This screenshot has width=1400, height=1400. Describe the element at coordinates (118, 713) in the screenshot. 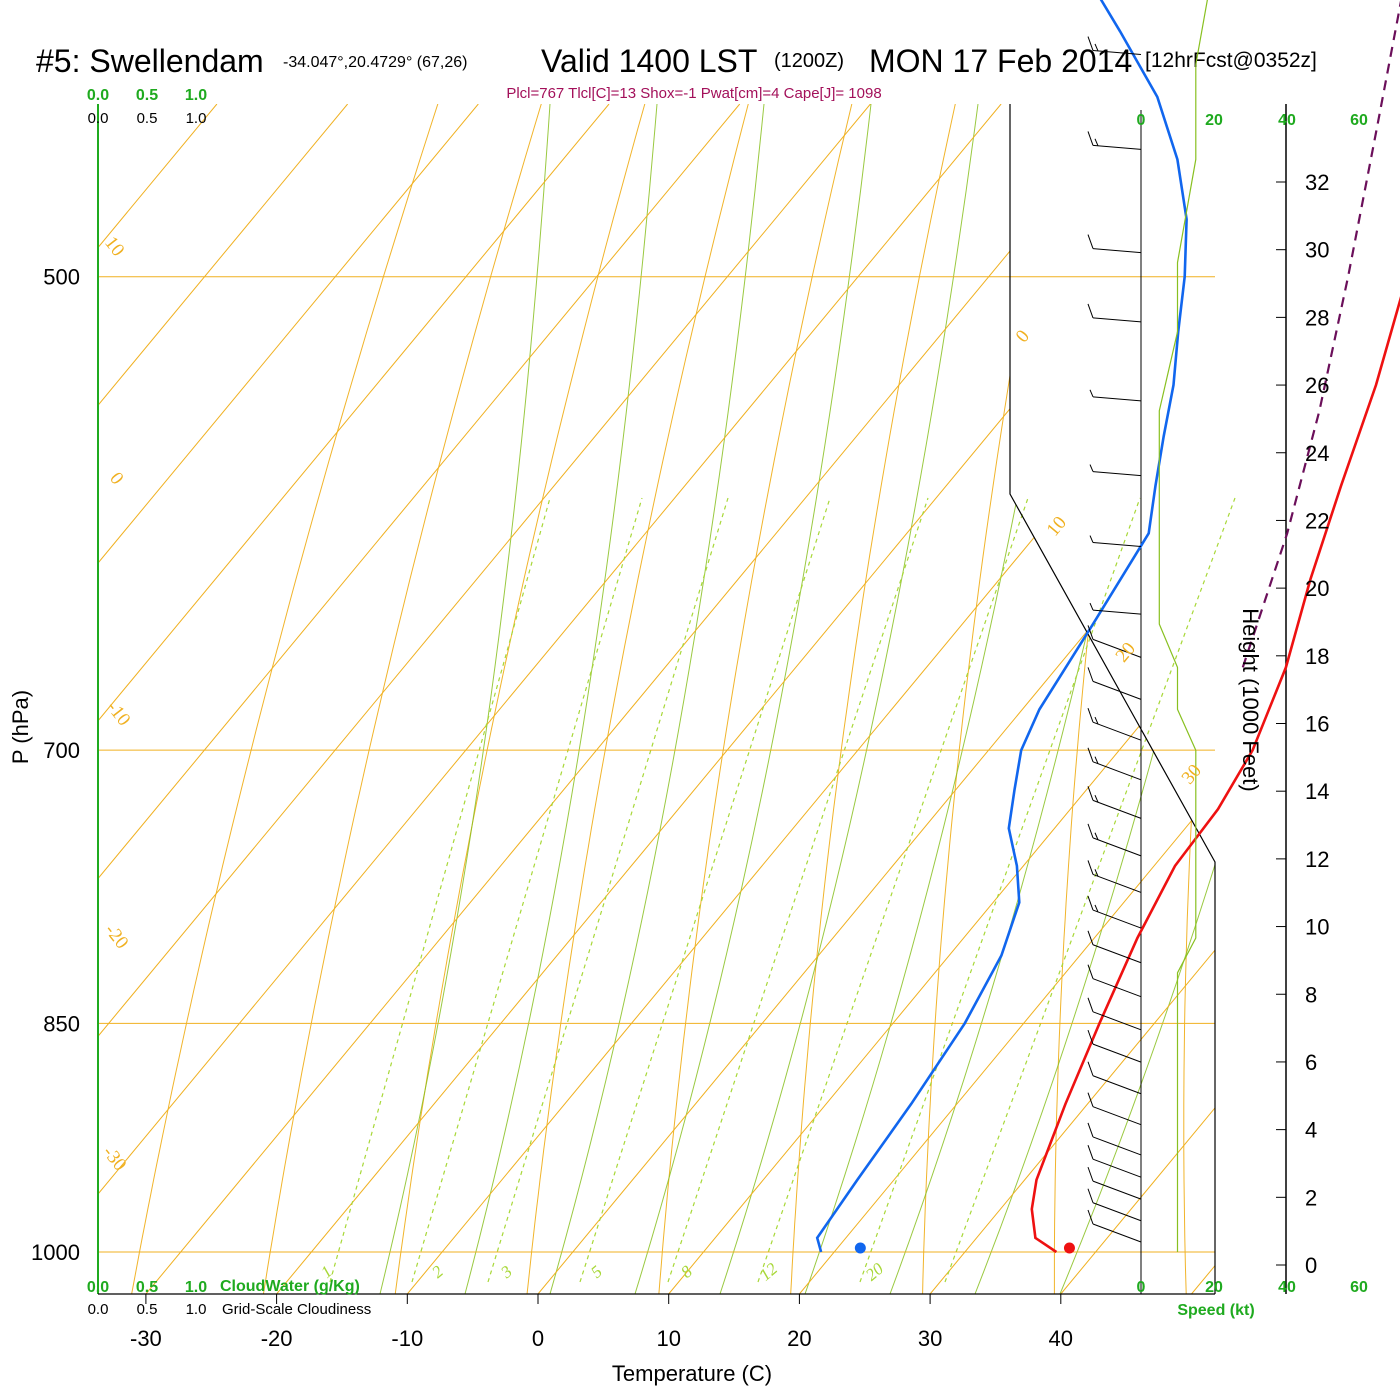

I see `isotherm-label: -10` at that location.